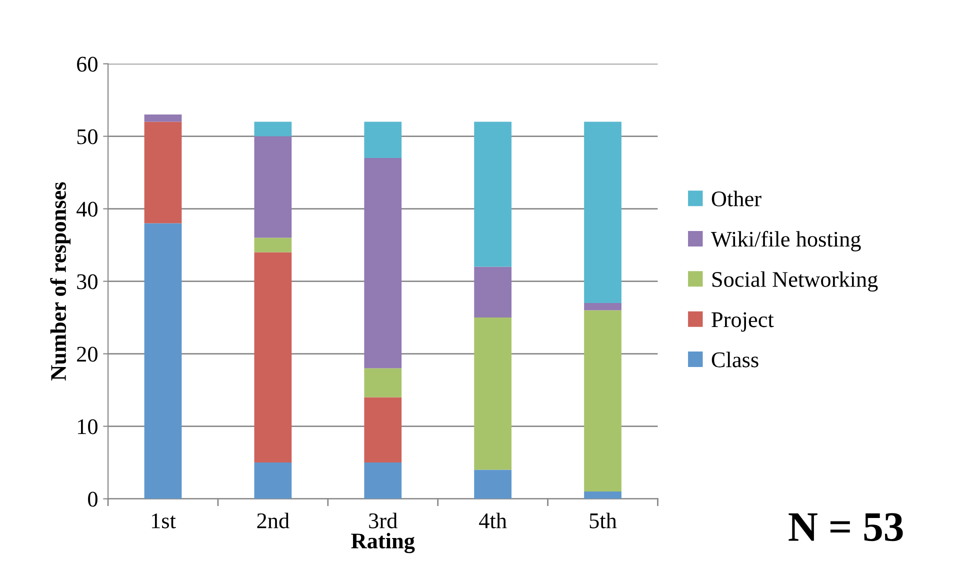 The width and height of the screenshot is (956, 580). Describe the element at coordinates (273, 520) in the screenshot. I see `x-tick-label: 2nd` at that location.